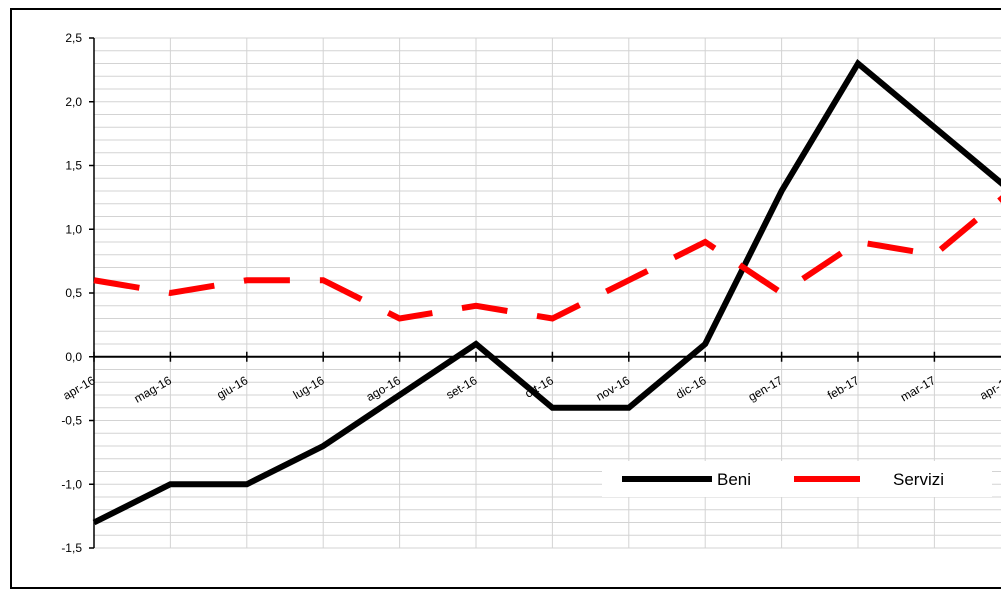 The width and height of the screenshot is (1001, 589). What do you see at coordinates (73, 166) in the screenshot?
I see `y-tick-label: 1,5` at bounding box center [73, 166].